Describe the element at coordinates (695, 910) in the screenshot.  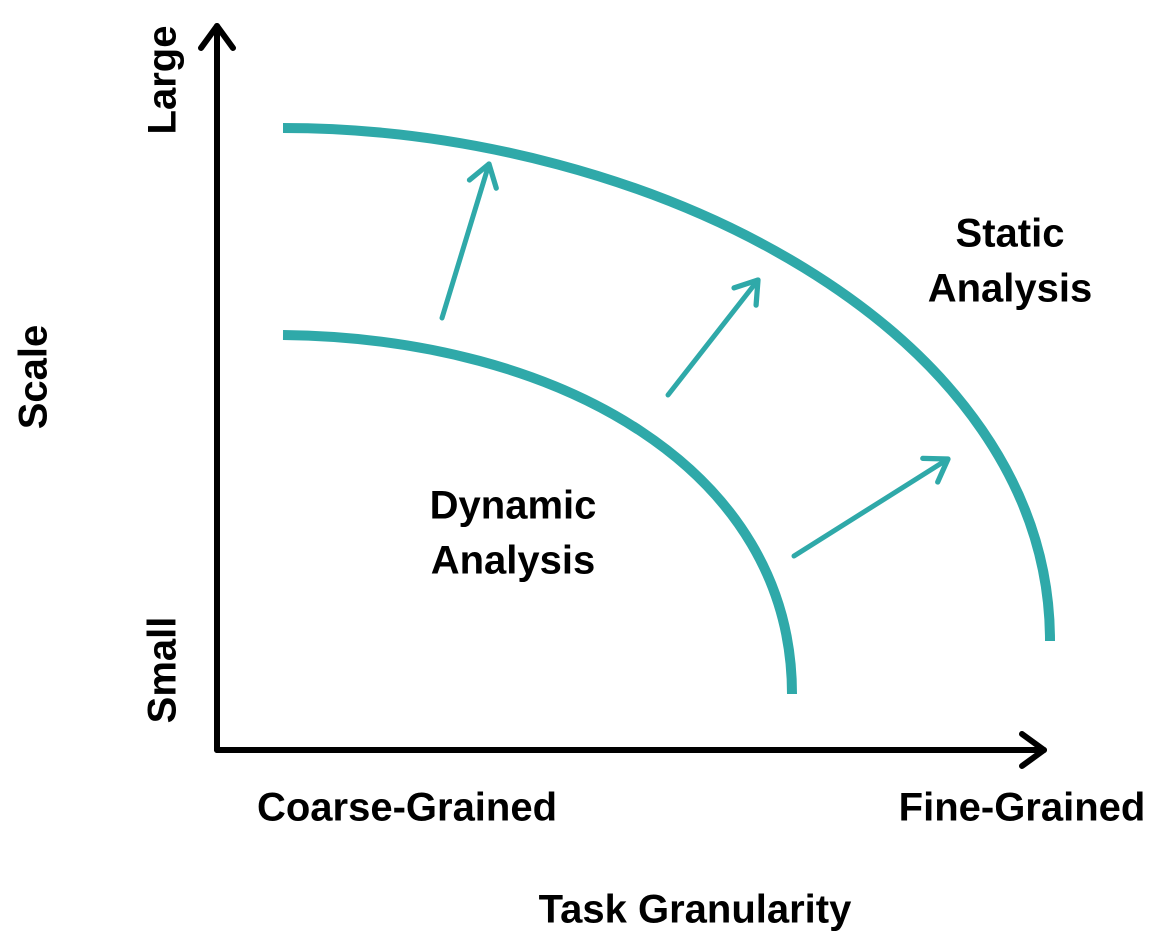
I see `x-axis-label: Task Granularity` at that location.